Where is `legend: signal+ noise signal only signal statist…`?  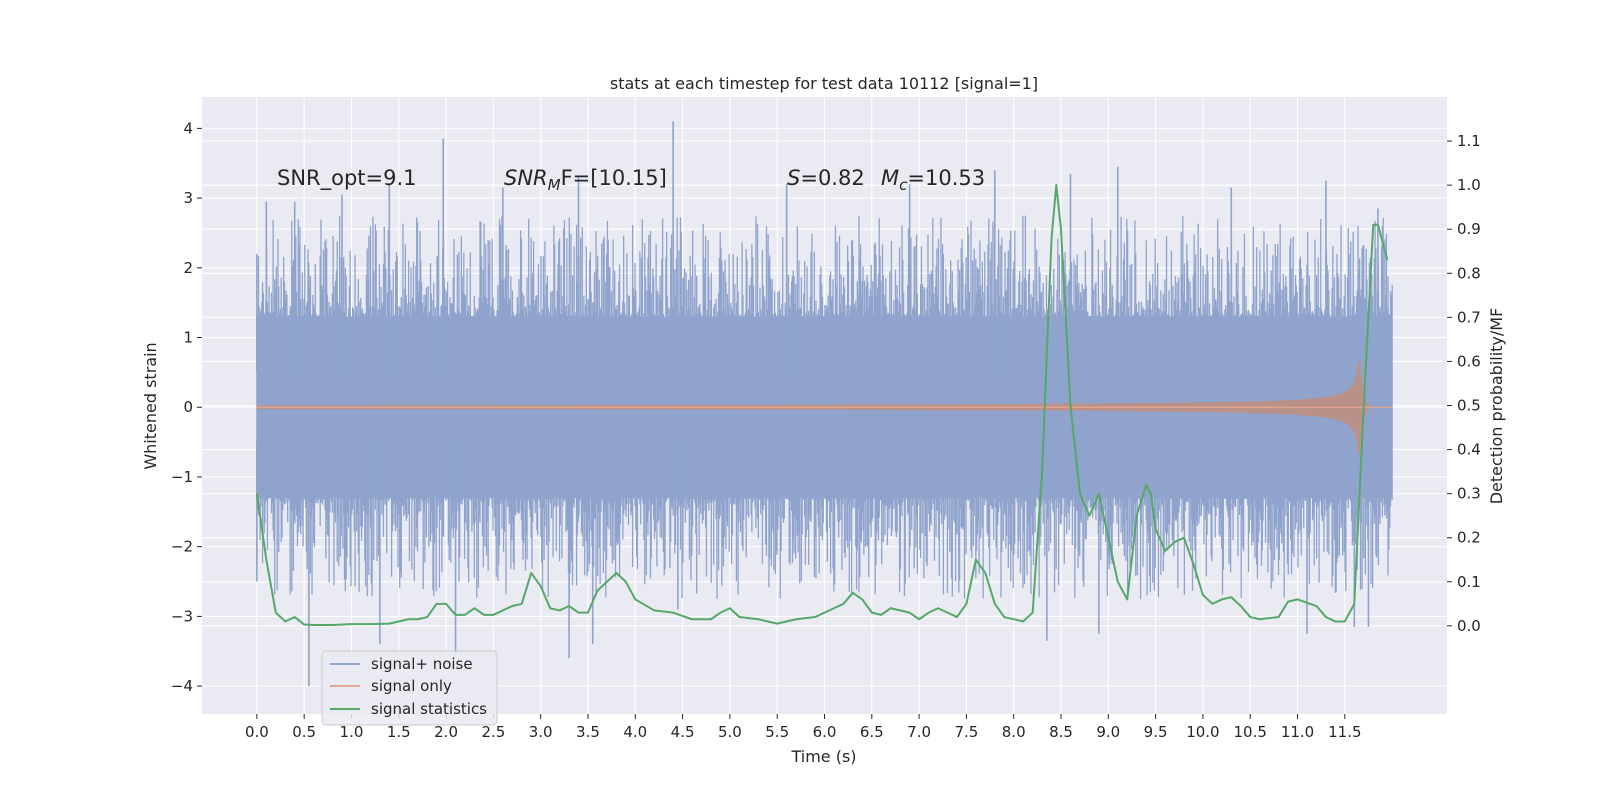
legend: signal+ noise signal only signal statist… is located at coordinates (409, 688).